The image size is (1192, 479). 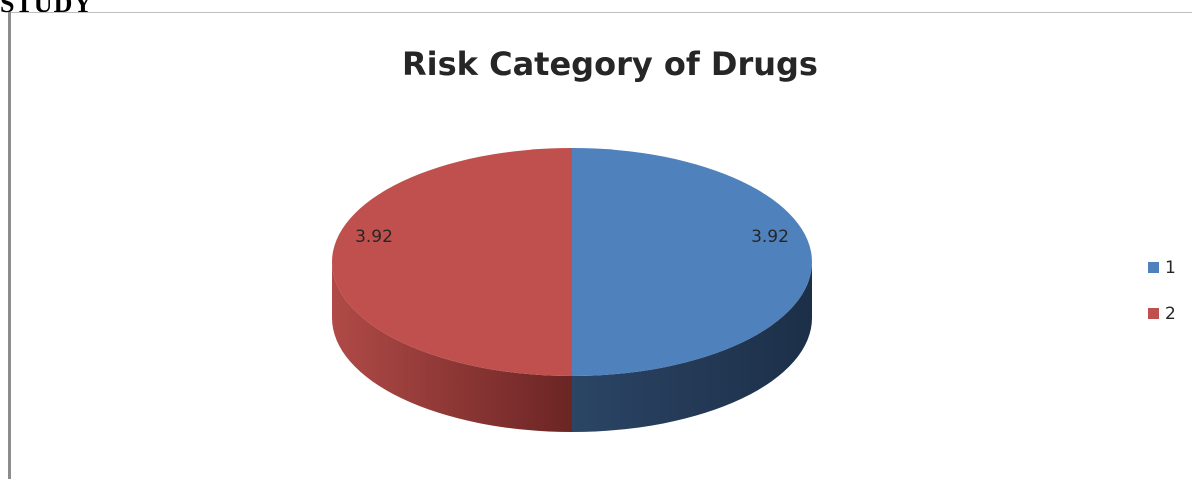 I want to click on chart-title: Risk Category of Drugs, so click(x=610, y=64).